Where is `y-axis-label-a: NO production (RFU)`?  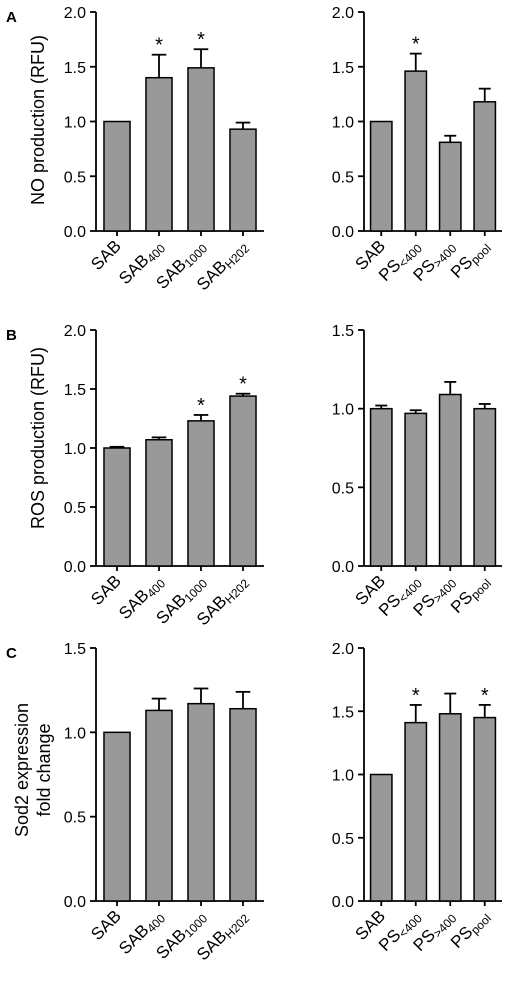 y-axis-label-a: NO production (RFU) is located at coordinates (38, 120).